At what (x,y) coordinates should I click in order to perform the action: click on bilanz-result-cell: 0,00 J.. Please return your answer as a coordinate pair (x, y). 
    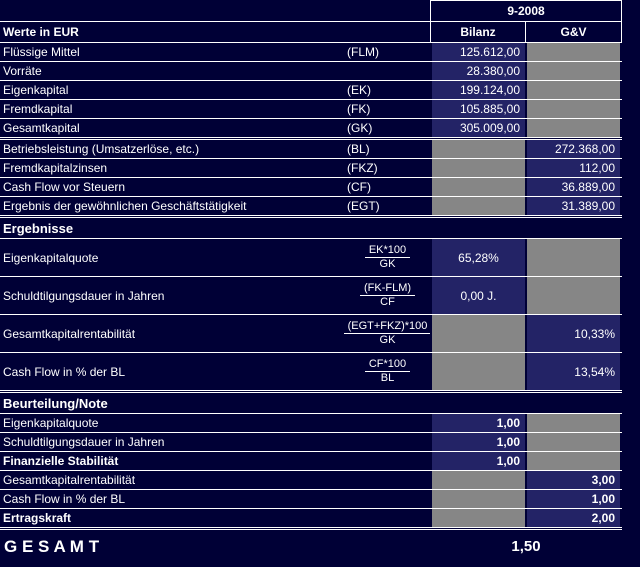
    Looking at the image, I should click on (477, 295).